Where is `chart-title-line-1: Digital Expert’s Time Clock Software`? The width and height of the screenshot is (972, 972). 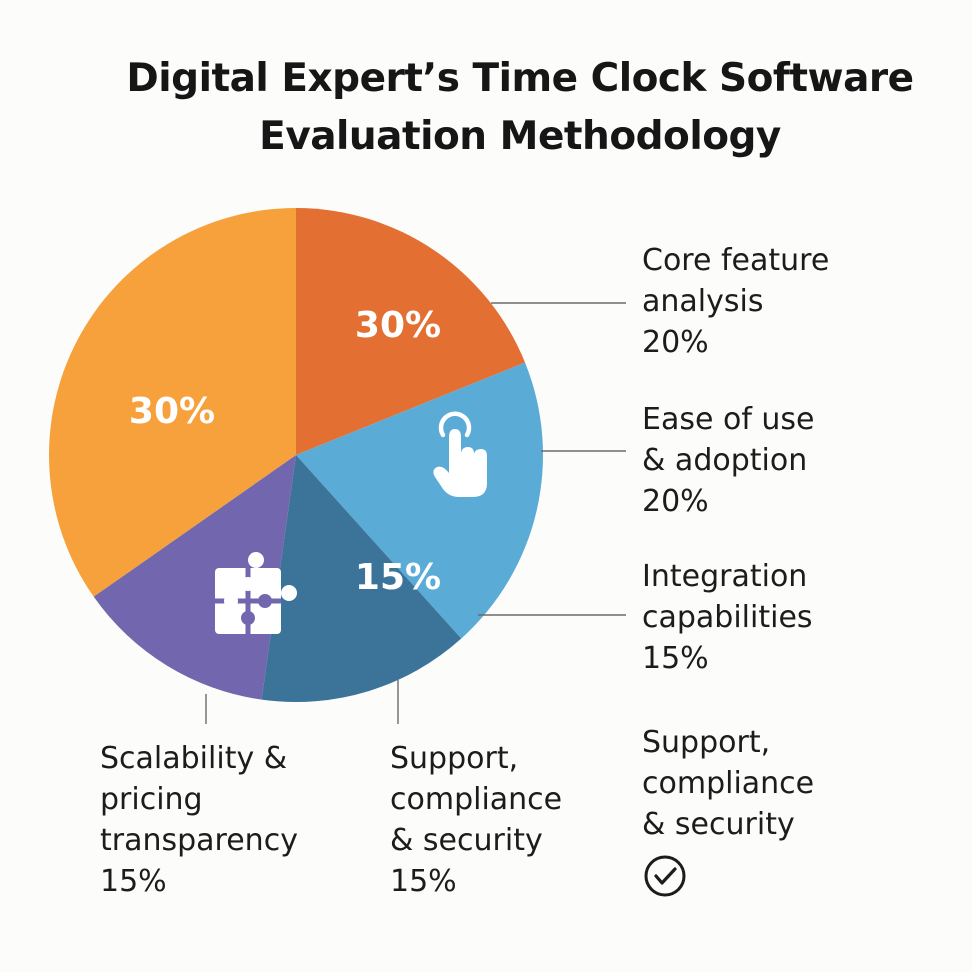 chart-title-line-1: Digital Expert’s Time Clock Software is located at coordinates (520, 78).